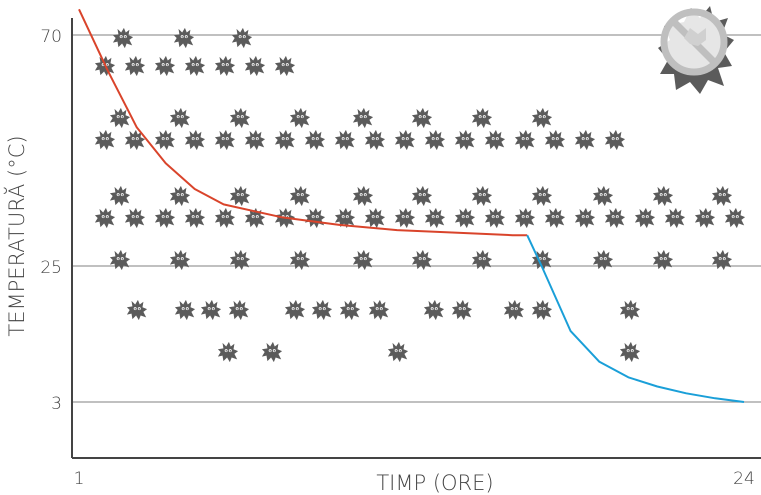 This screenshot has width=761, height=495. Describe the element at coordinates (16, 235) in the screenshot. I see `y-axis-title: TEMPERATURĂ (°C)` at that location.